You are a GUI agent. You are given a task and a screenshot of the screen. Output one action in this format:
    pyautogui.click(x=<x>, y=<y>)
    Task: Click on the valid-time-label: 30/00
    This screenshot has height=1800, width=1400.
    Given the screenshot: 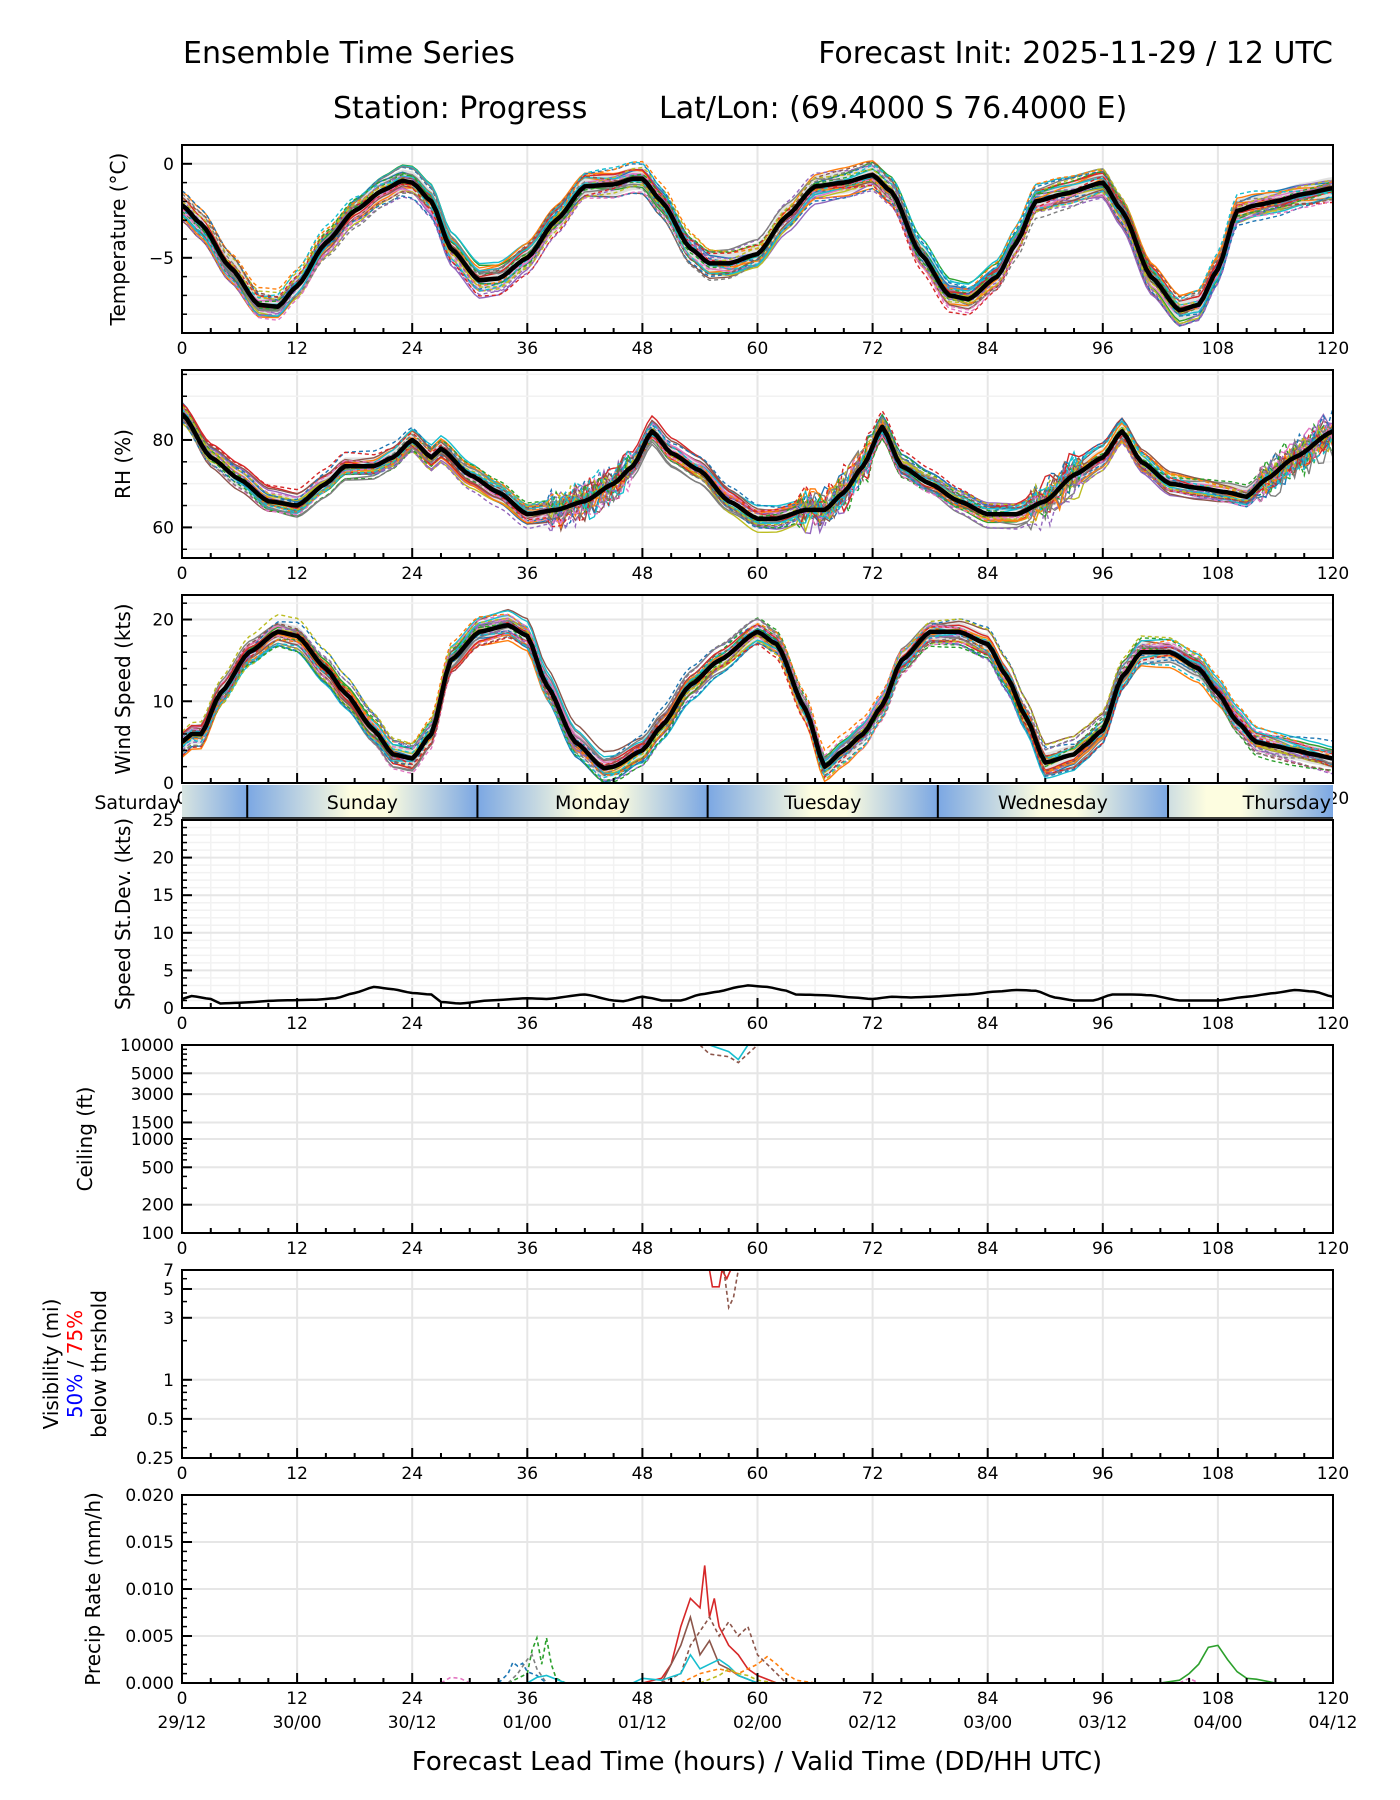 What is the action you would take?
    pyautogui.click(x=297, y=1723)
    